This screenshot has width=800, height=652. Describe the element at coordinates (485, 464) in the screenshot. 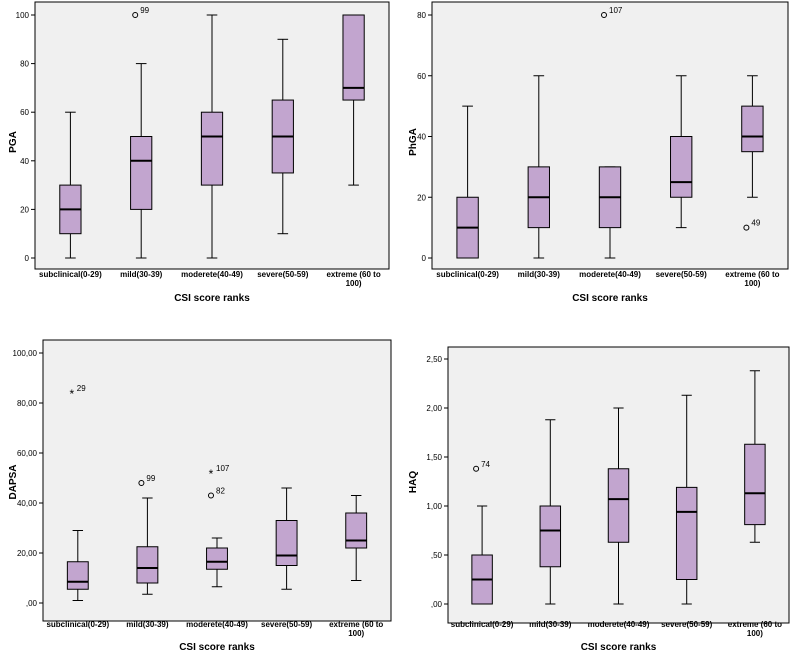

I see `outlier-label: 74` at that location.